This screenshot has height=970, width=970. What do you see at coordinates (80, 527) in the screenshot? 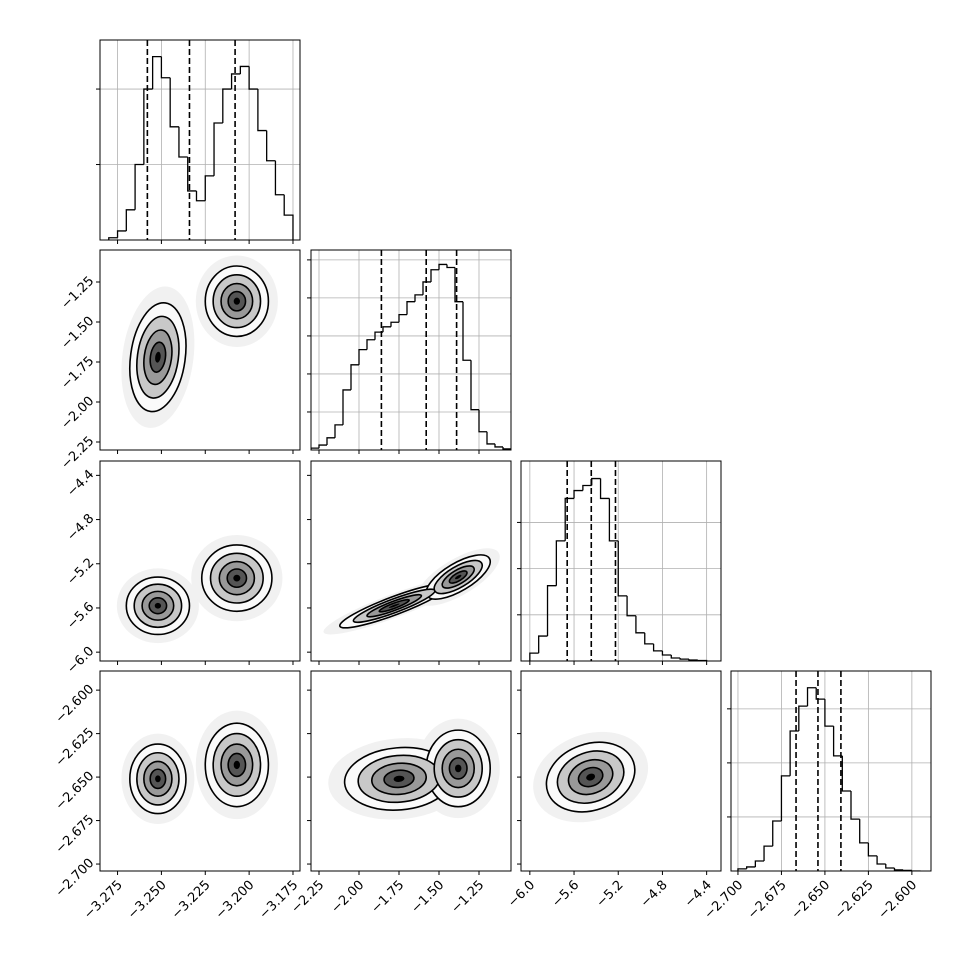
I see `y-tick-label: −4.8` at bounding box center [80, 527].